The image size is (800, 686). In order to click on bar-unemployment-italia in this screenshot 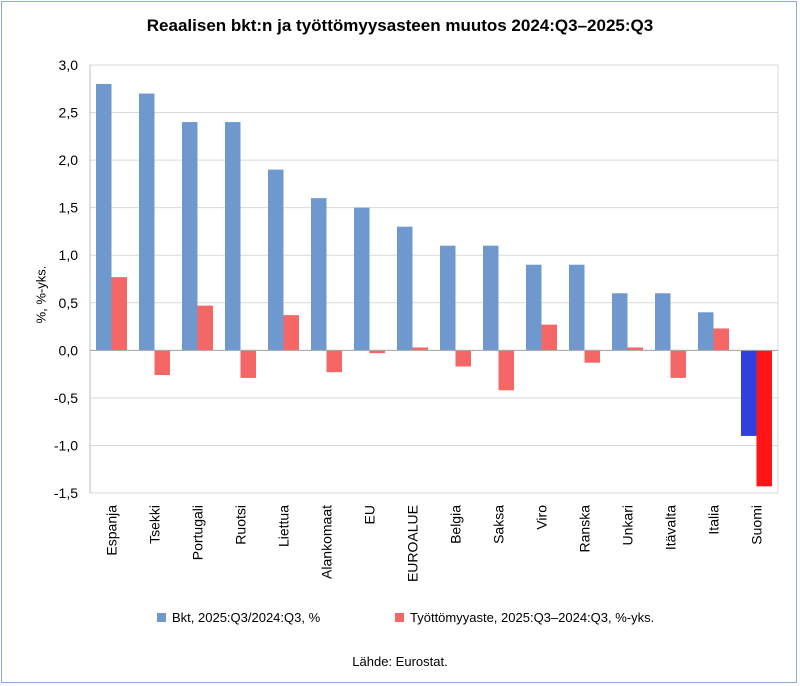, I will do `click(721, 339)`.